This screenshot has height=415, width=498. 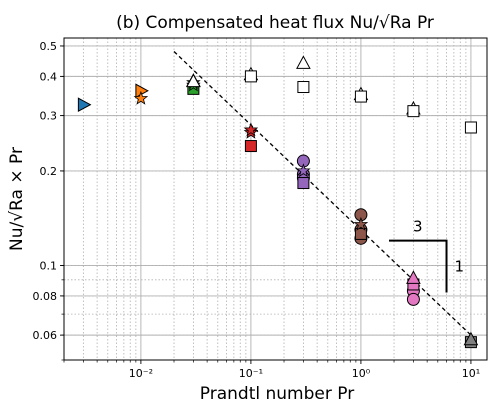 I want to click on marker-triangle-right, so click(x=84, y=105).